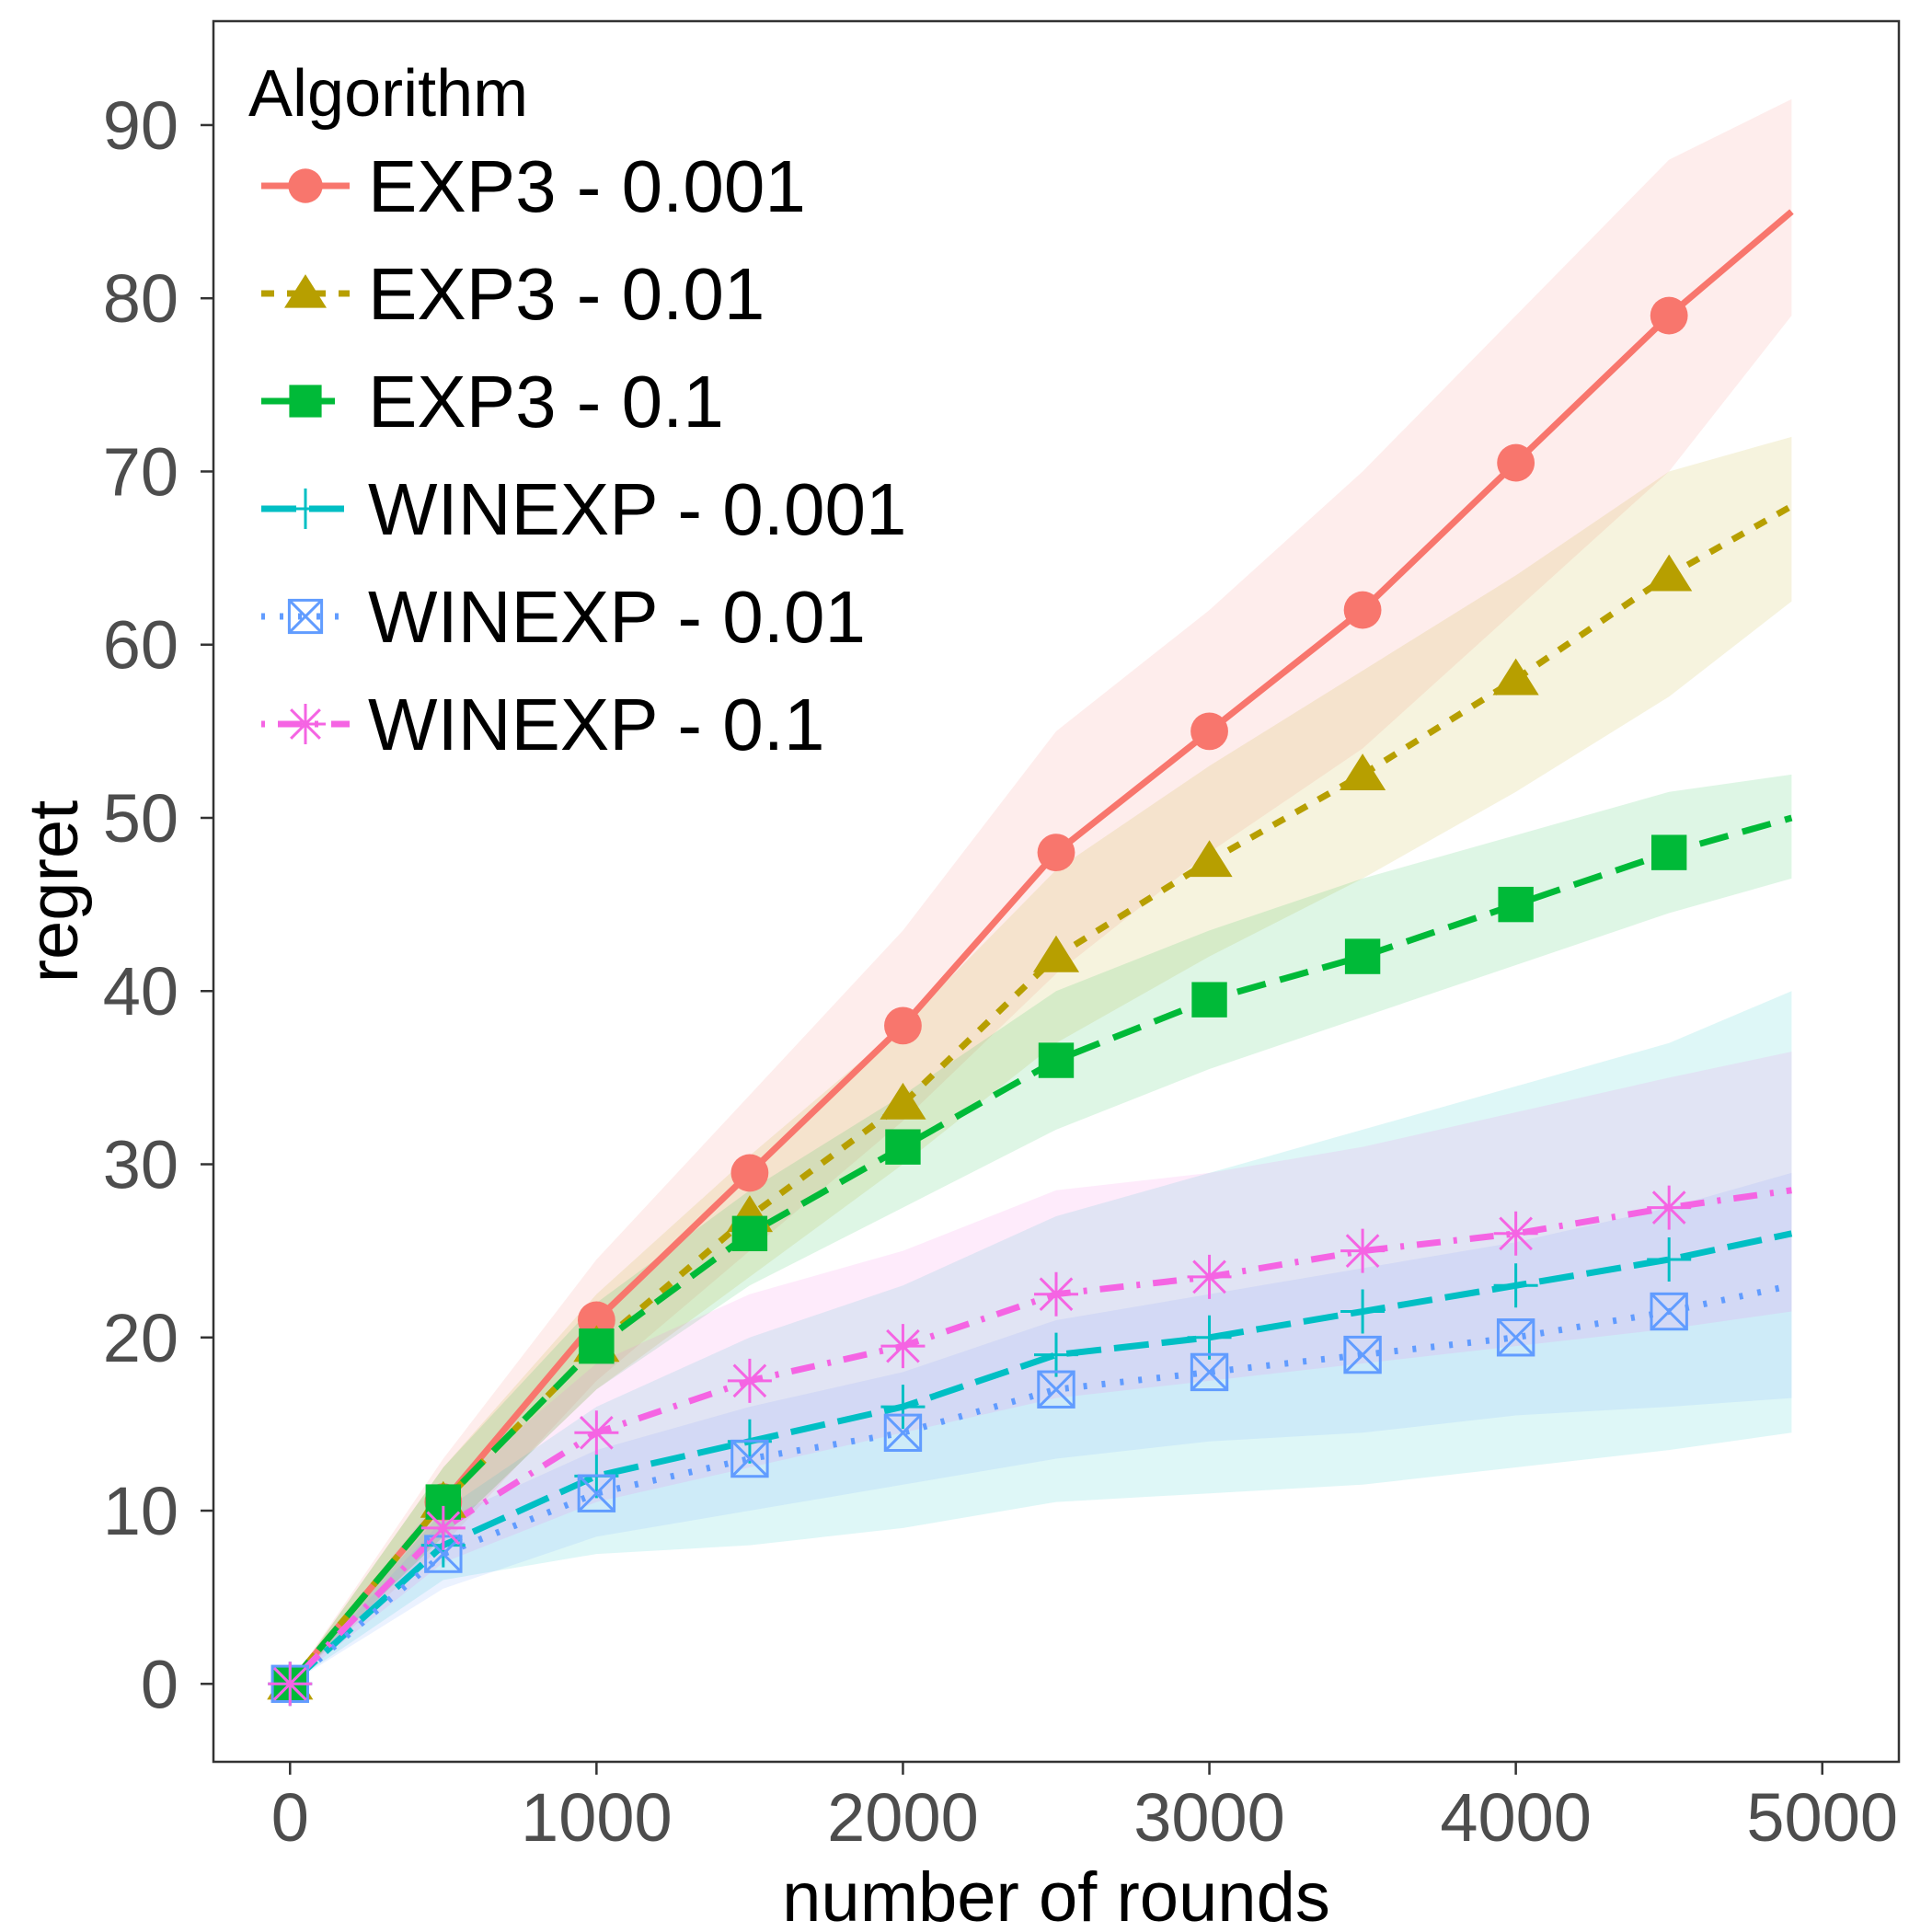  Describe the element at coordinates (140, 818) in the screenshot. I see `y-tick-label: 50` at that location.